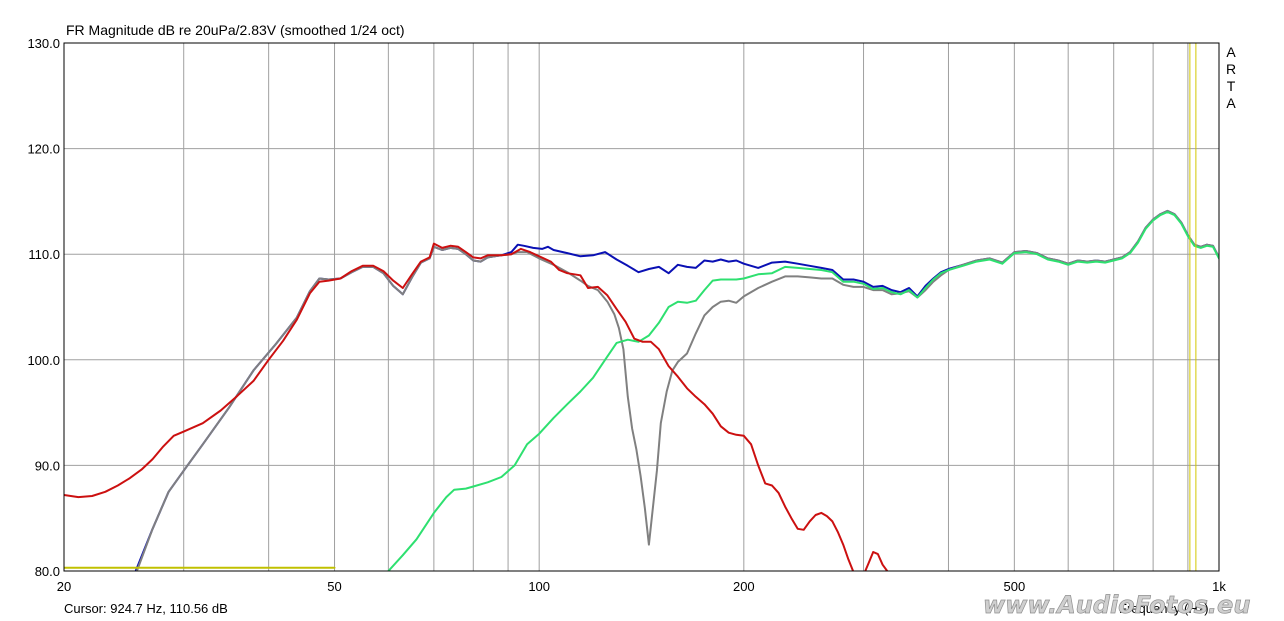 The width and height of the screenshot is (1284, 621). I want to click on y-tick-label: 80.0, so click(47, 571).